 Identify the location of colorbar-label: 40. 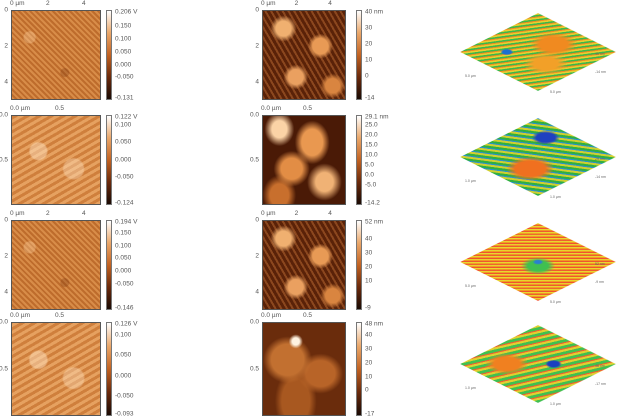
(369, 335).